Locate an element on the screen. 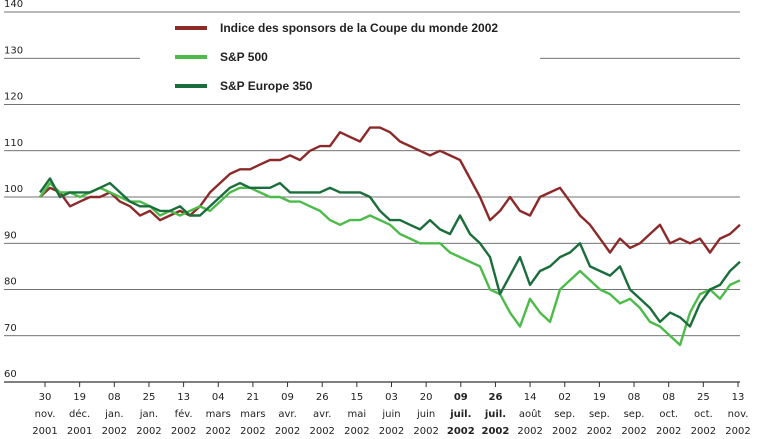 The image size is (760, 439). y-tick-label: 110 is located at coordinates (13, 143).